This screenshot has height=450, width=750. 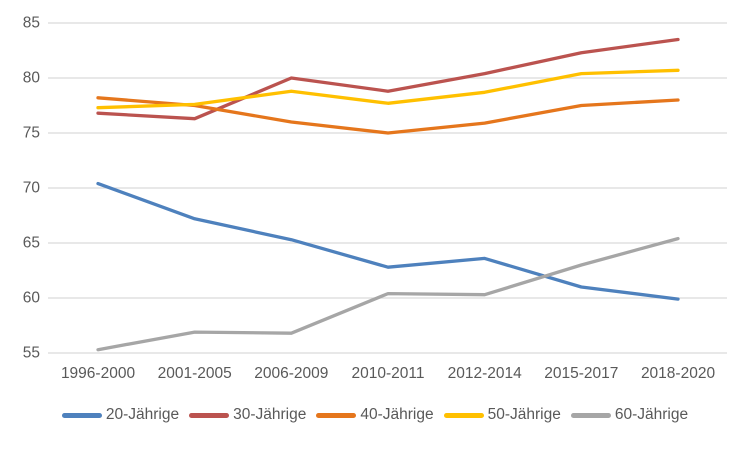 I want to click on y-axis-tick-label: 65, so click(x=31, y=243).